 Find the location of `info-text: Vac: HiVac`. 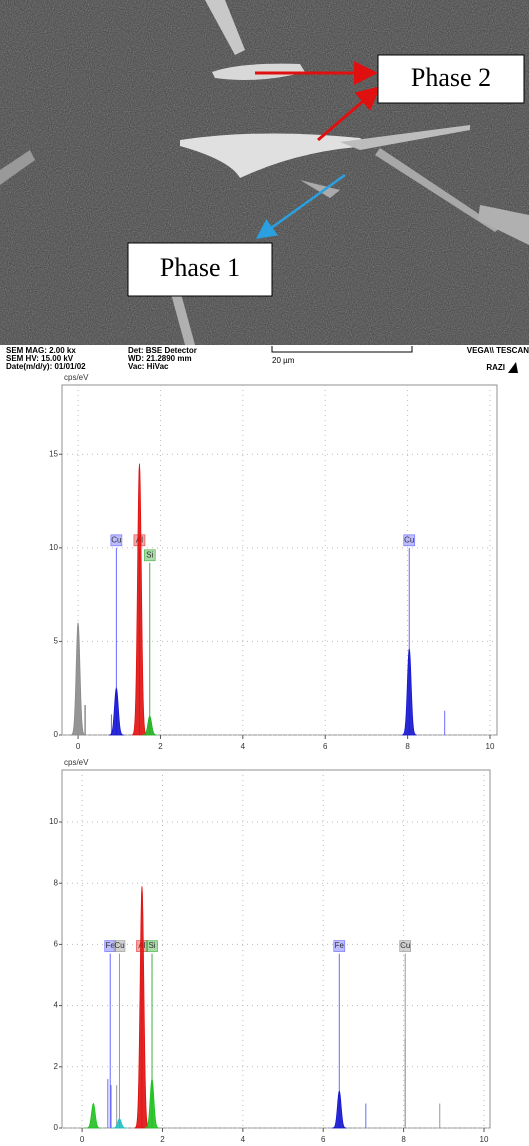

info-text: Vac: HiVac is located at coordinates (148, 366).